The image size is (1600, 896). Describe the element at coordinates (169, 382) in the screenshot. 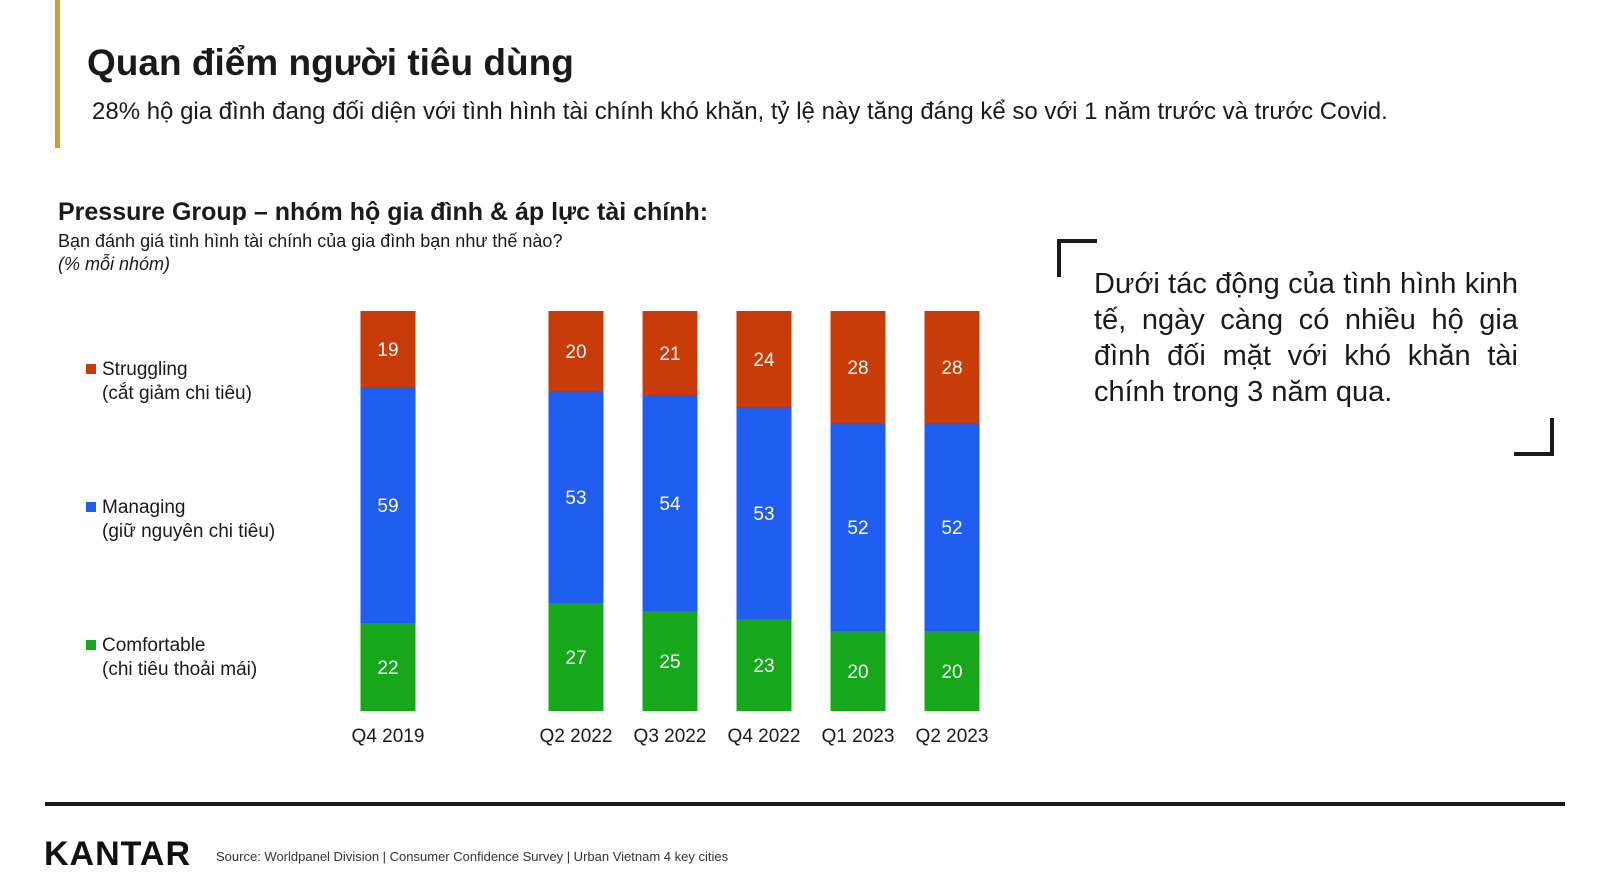

I see `legend-item-struggling: Struggling (cắt giảm chi tiêu)` at that location.